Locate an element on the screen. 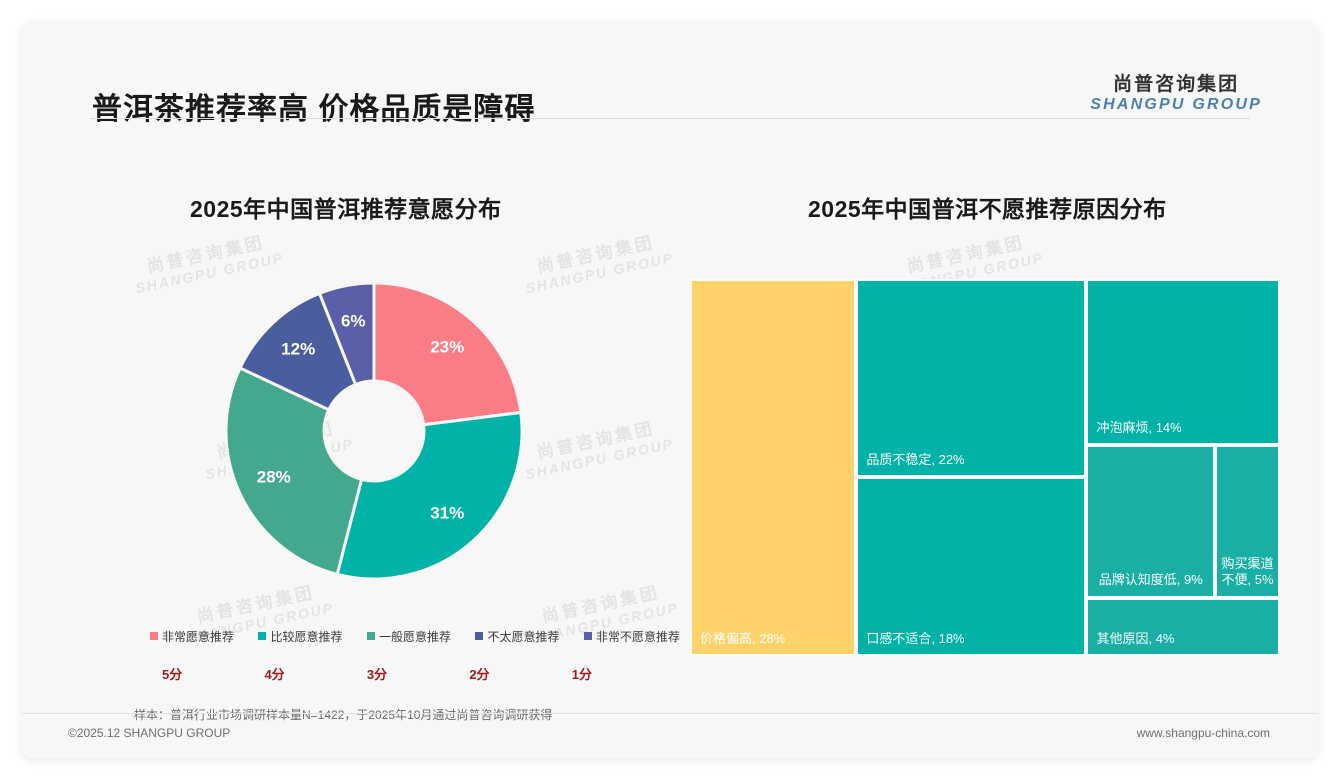 Image resolution: width=1340 pixels, height=780 pixels. logo-english-text: SHANGPU GROUP is located at coordinates (1176, 104).